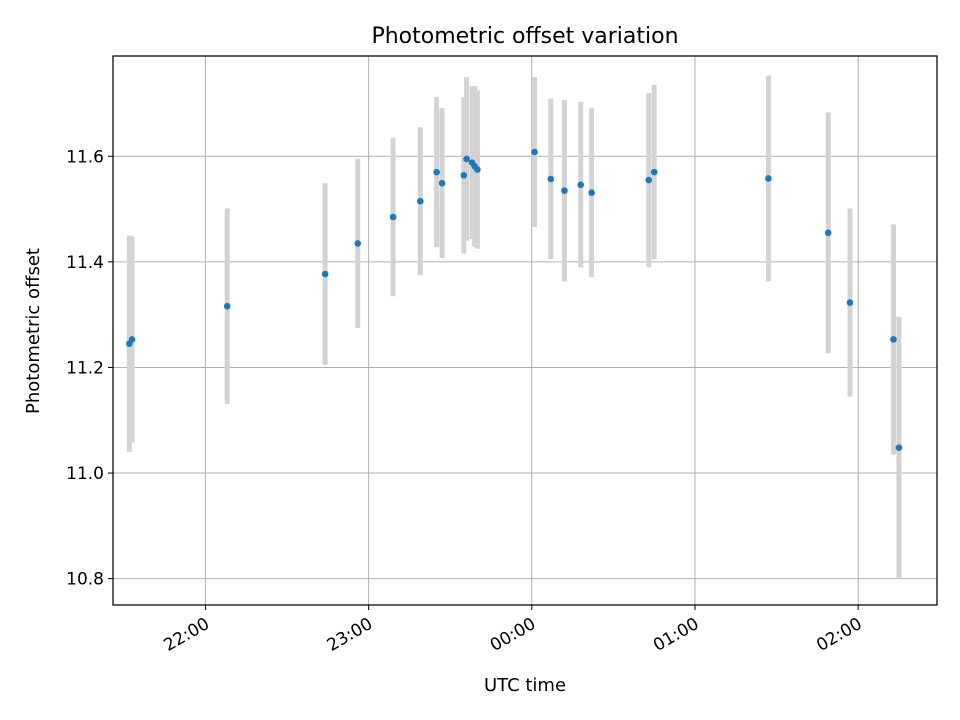 The height and width of the screenshot is (720, 960). What do you see at coordinates (85, 580) in the screenshot?
I see `y-tick-label: 10.8` at bounding box center [85, 580].